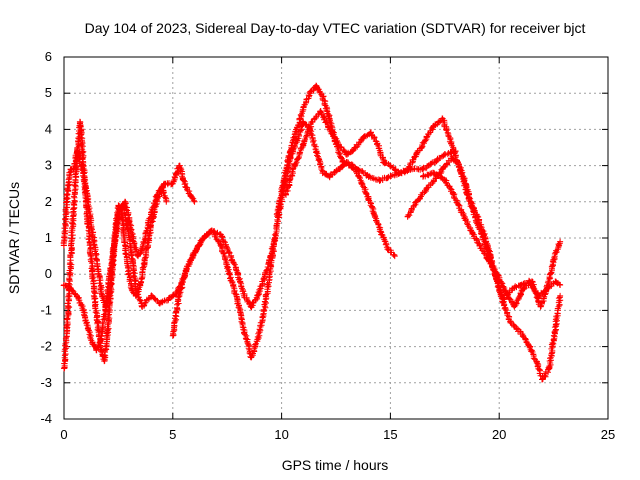  I want to click on x-tick-label: 20, so click(499, 434).